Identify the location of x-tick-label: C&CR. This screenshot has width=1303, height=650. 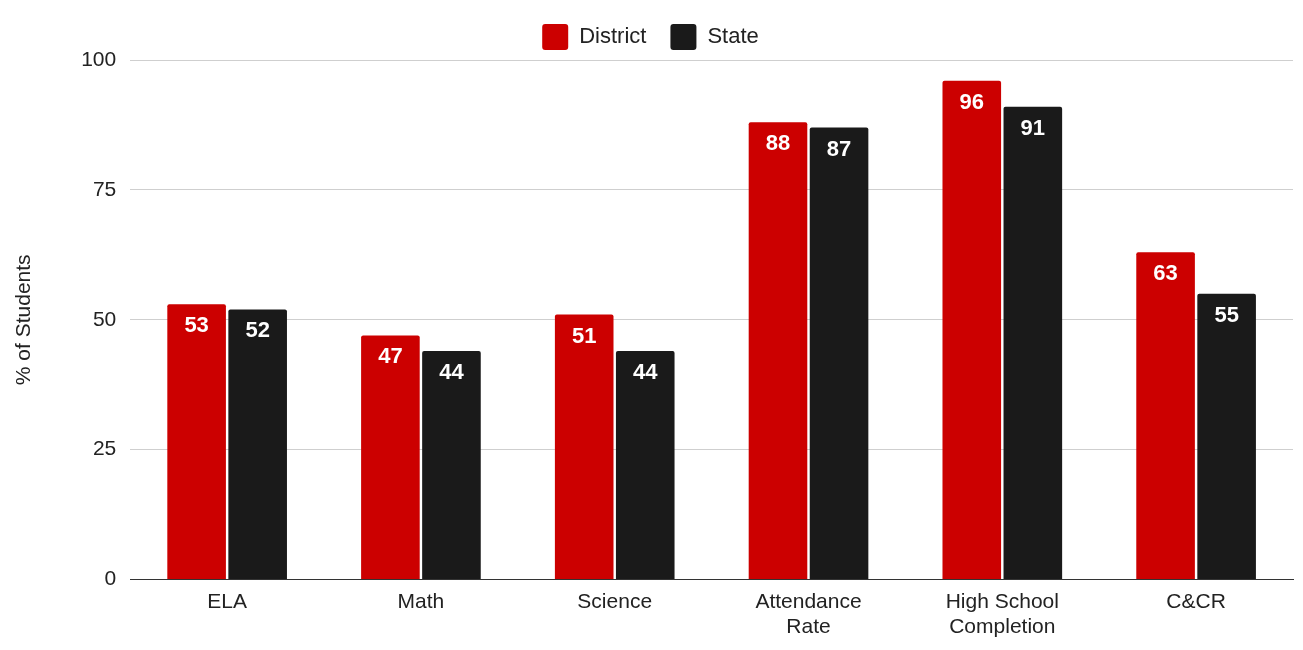
(1196, 600).